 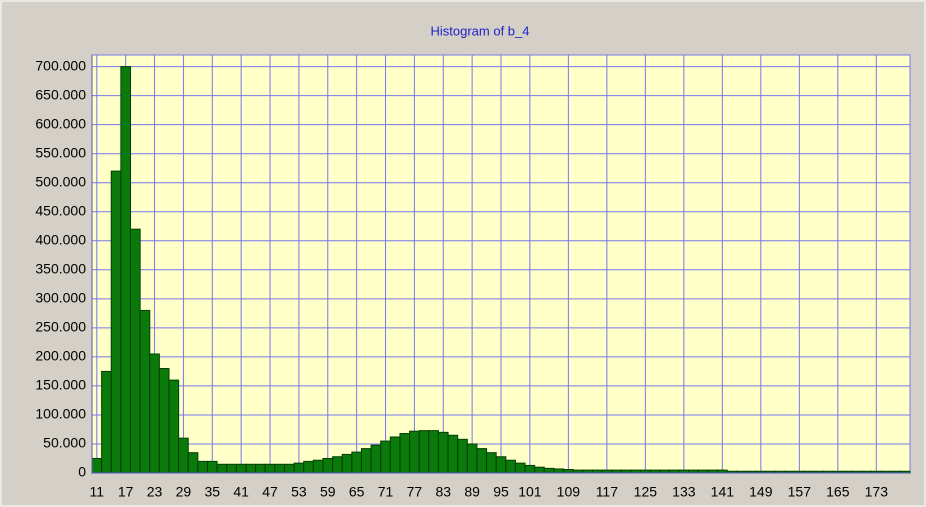 What do you see at coordinates (877, 492) in the screenshot?
I see `x-tick-label: 173` at bounding box center [877, 492].